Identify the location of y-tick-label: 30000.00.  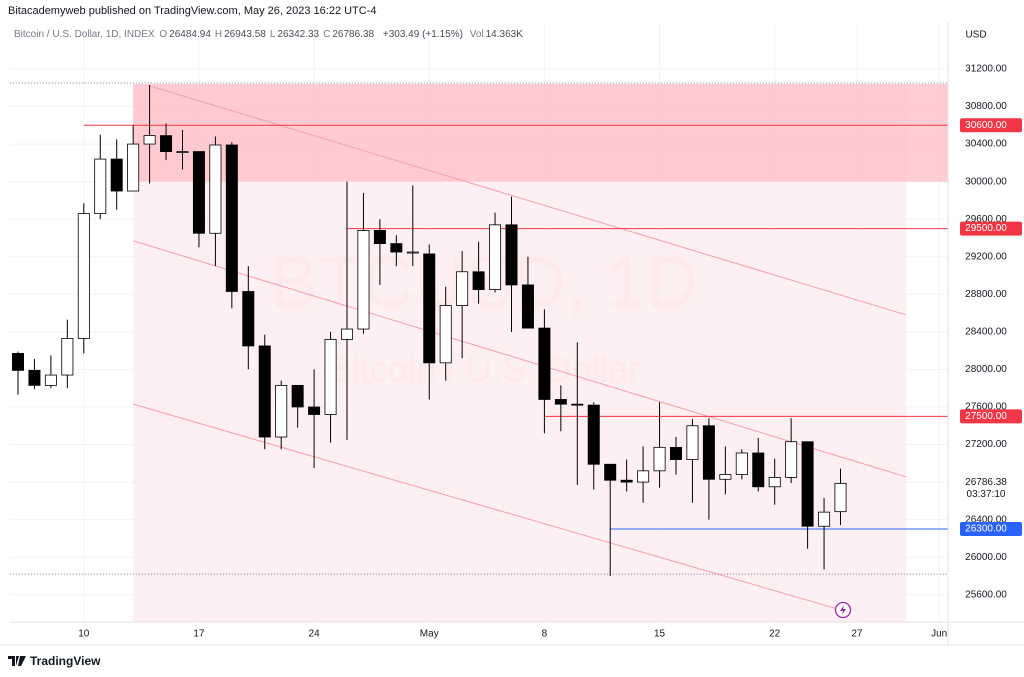
(986, 181).